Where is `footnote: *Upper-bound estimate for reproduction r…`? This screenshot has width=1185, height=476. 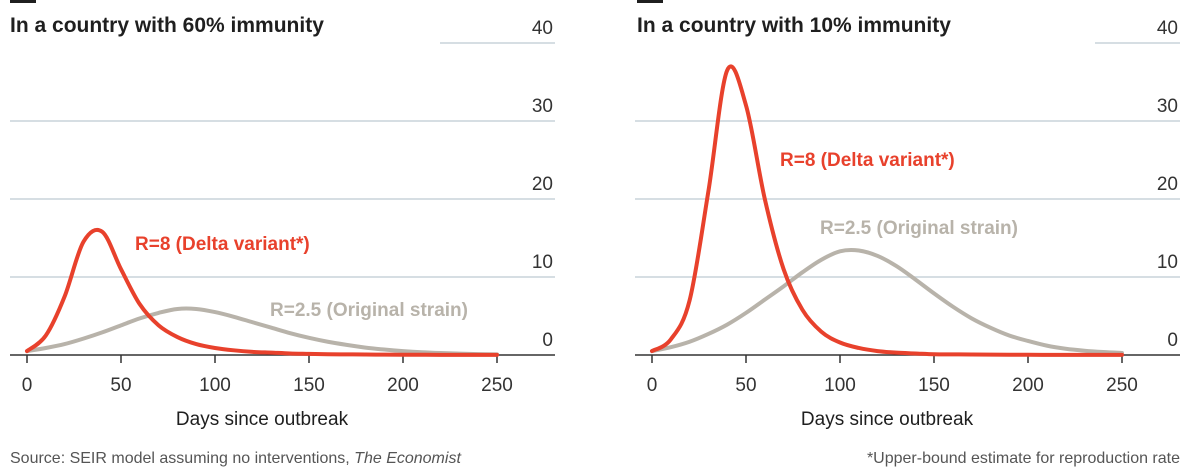
footnote: *Upper-bound estimate for reproduction r… is located at coordinates (1023, 458).